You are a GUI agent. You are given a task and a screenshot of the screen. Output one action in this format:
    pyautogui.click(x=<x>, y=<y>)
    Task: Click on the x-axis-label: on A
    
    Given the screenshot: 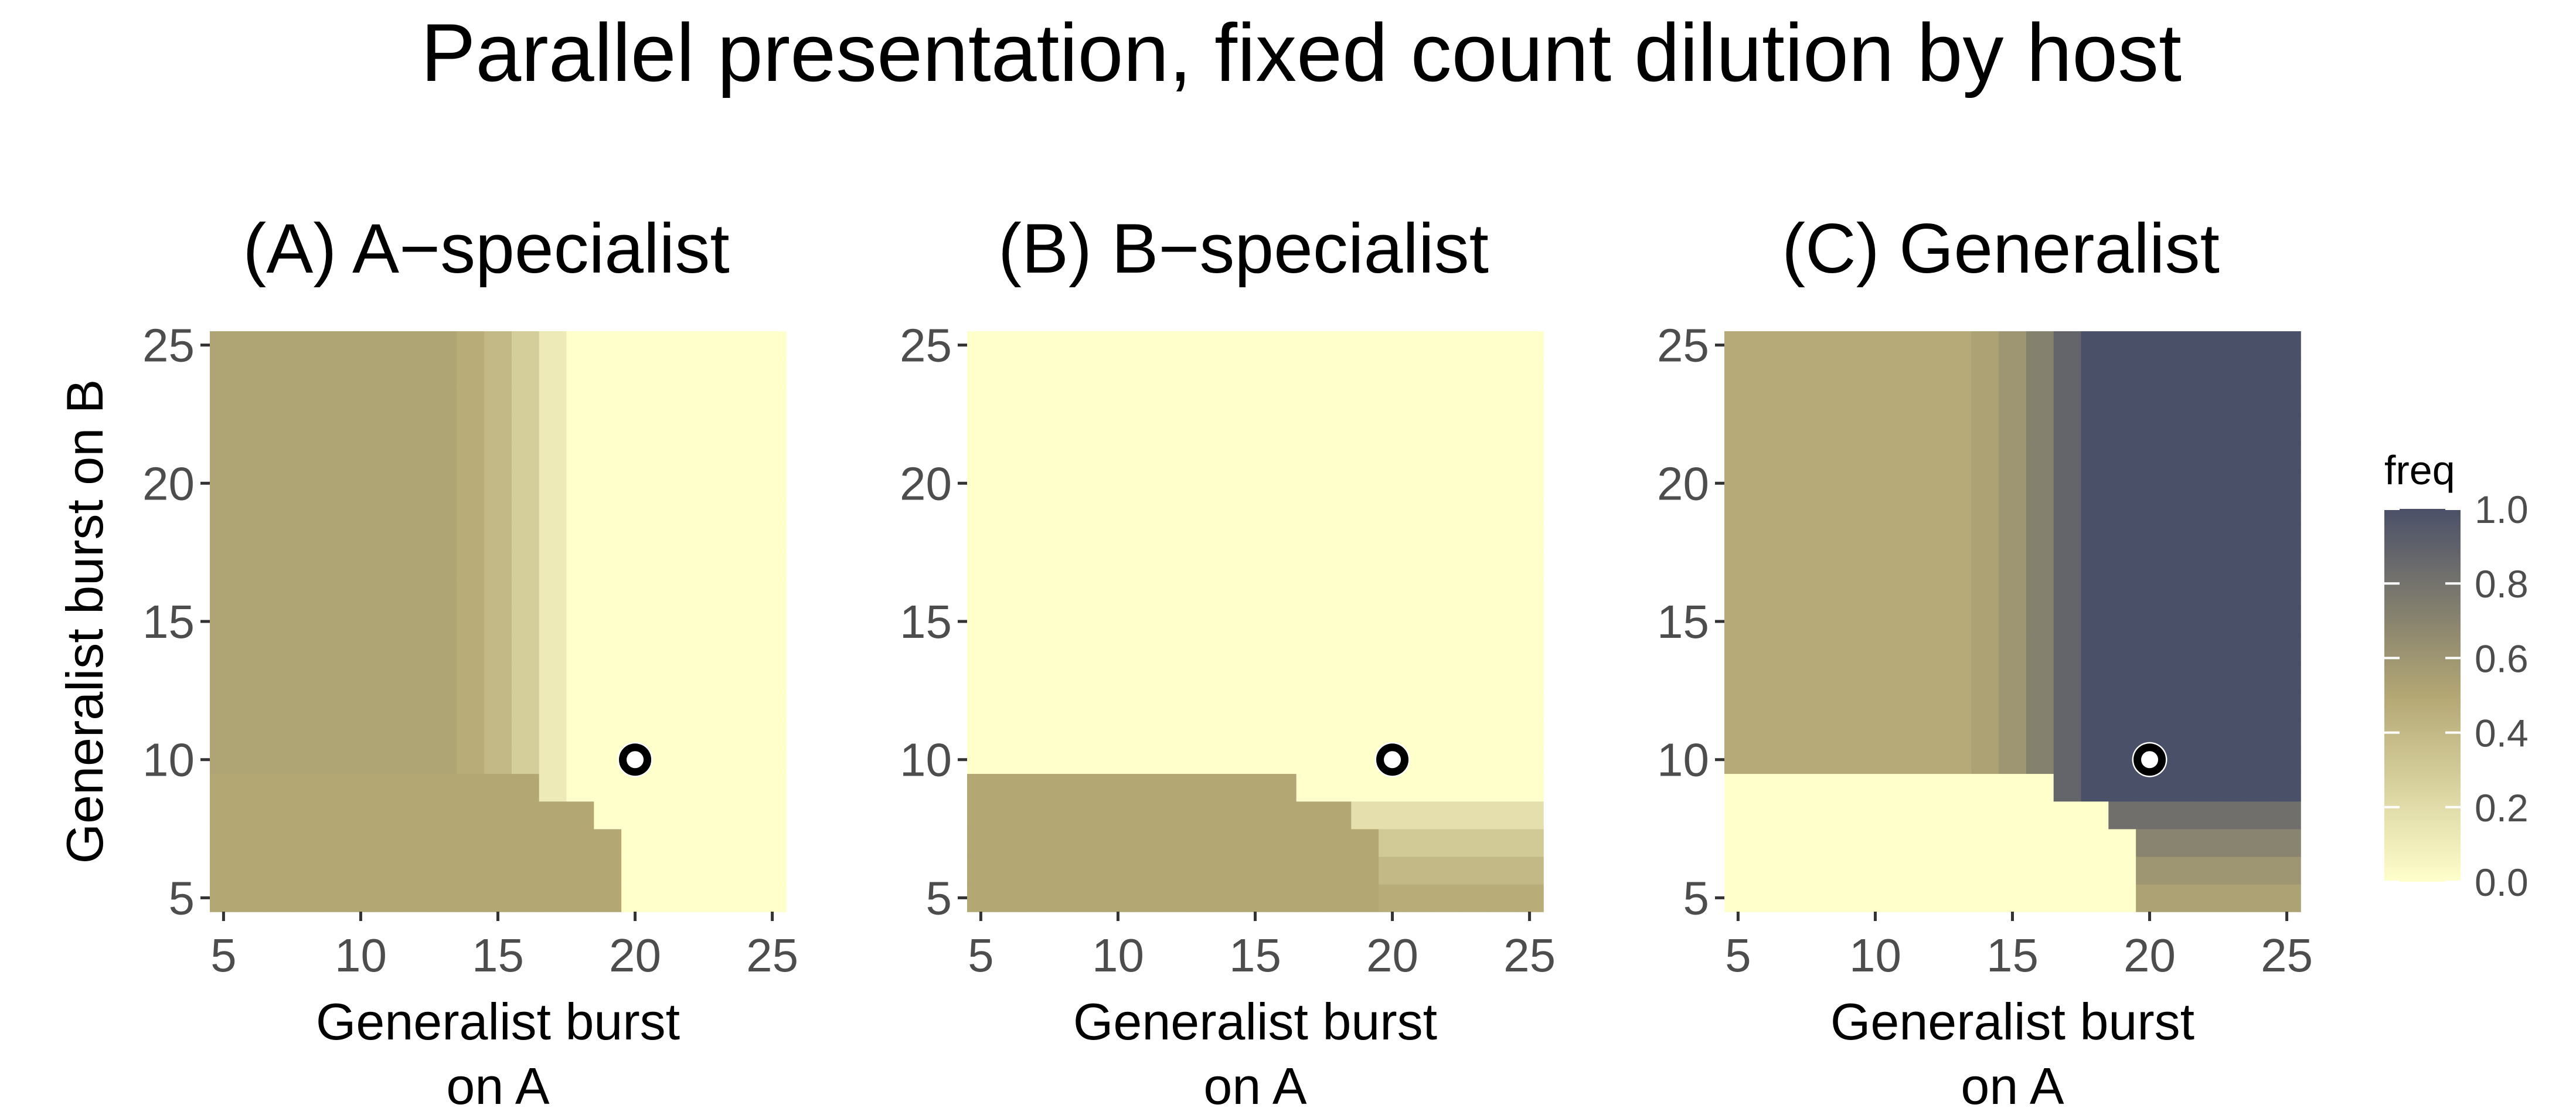 What is the action you would take?
    pyautogui.click(x=1254, y=1086)
    